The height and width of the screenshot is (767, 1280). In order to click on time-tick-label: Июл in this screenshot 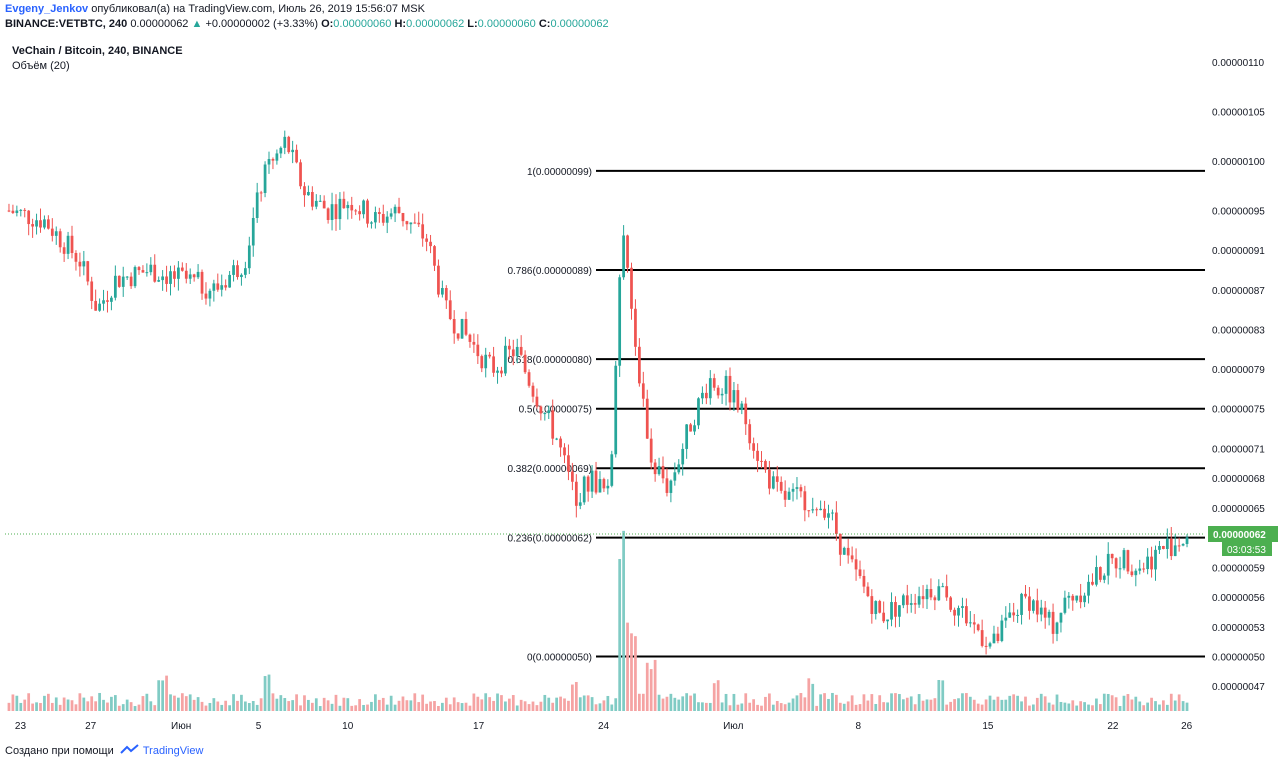, I will do `click(733, 726)`.